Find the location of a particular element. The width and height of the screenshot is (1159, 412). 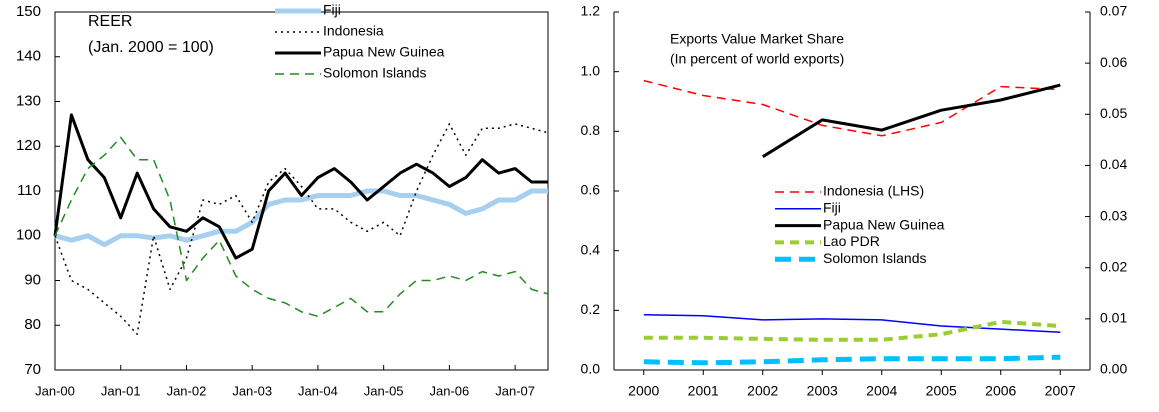

y2-tick-label: 0.01 is located at coordinates (1113, 318).